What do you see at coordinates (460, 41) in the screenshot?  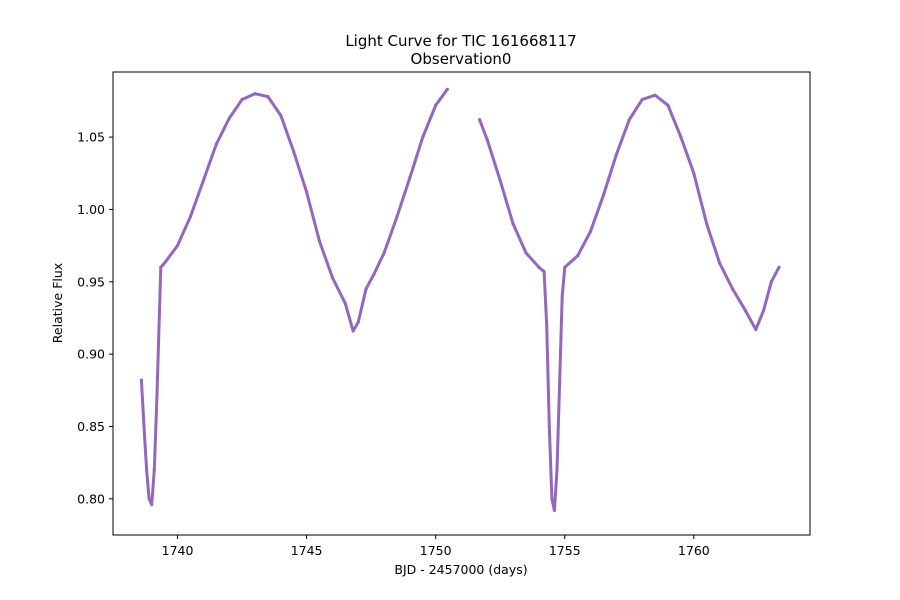 I see `chart-title: Light Curve for TIC 161668117` at bounding box center [460, 41].